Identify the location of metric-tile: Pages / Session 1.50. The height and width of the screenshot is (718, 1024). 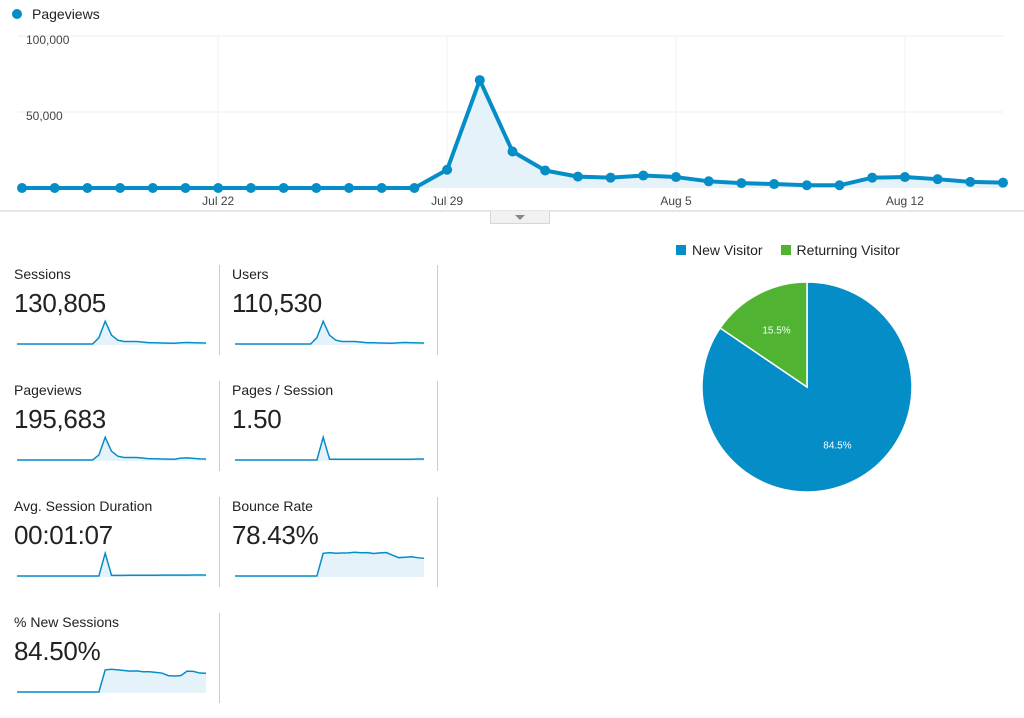
(334, 428).